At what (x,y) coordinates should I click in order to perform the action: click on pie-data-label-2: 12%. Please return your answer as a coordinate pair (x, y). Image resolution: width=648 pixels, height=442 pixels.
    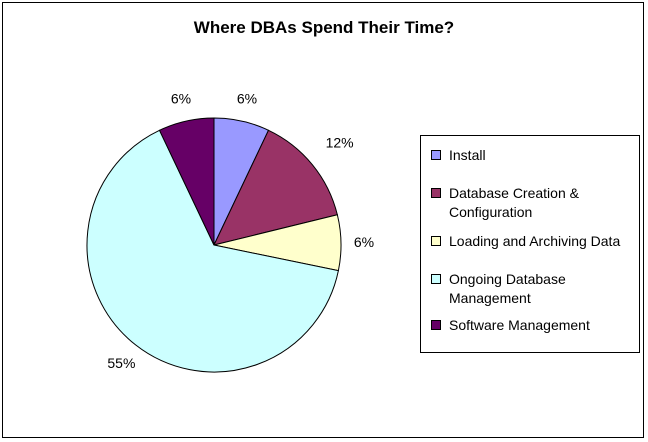
    Looking at the image, I should click on (340, 143).